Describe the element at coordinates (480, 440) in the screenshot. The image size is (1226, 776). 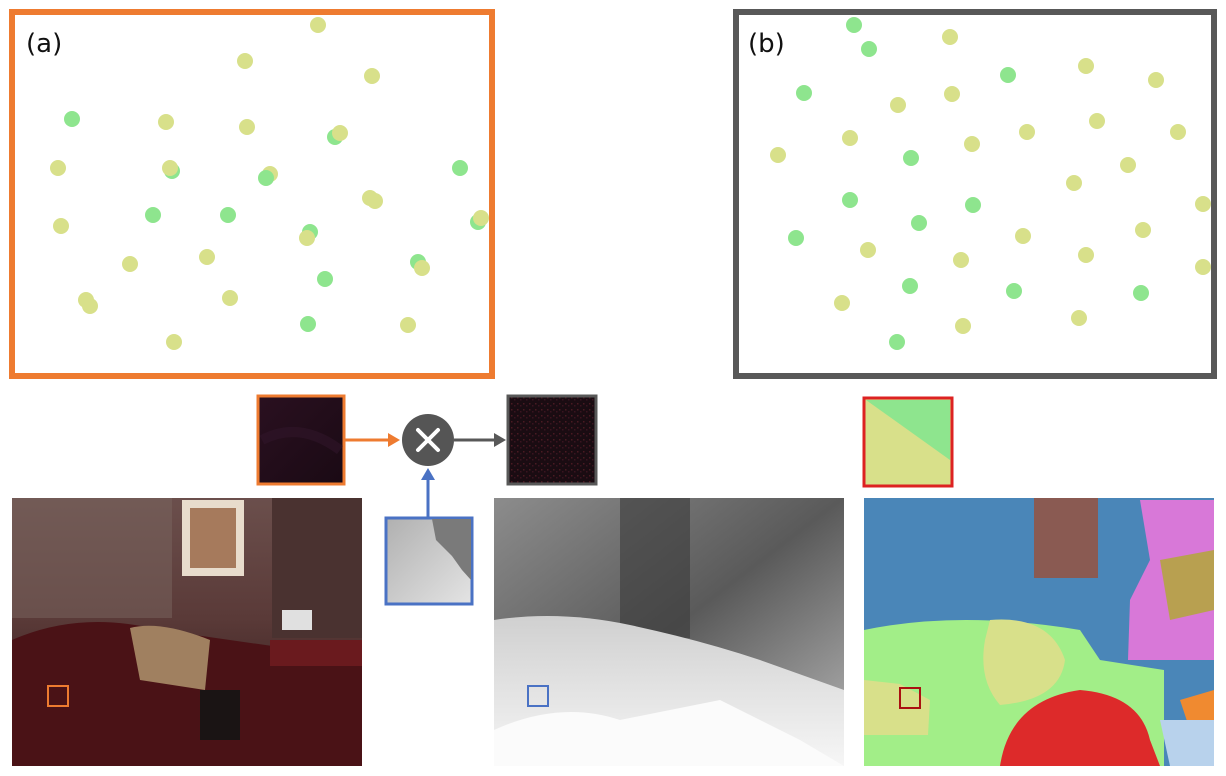
I see `arrow-multiply-to-output` at that location.